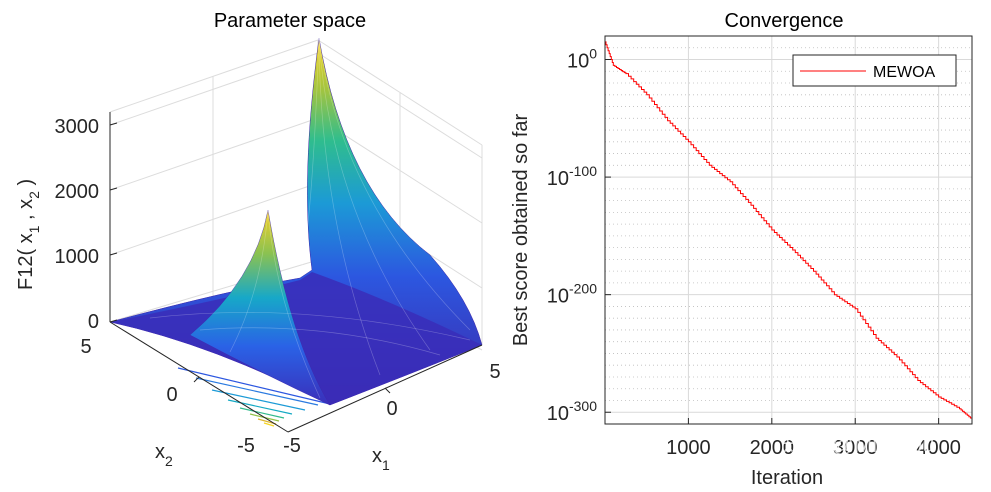 This screenshot has width=991, height=492. What do you see at coordinates (196, 379) in the screenshot?
I see `y-tick` at bounding box center [196, 379].